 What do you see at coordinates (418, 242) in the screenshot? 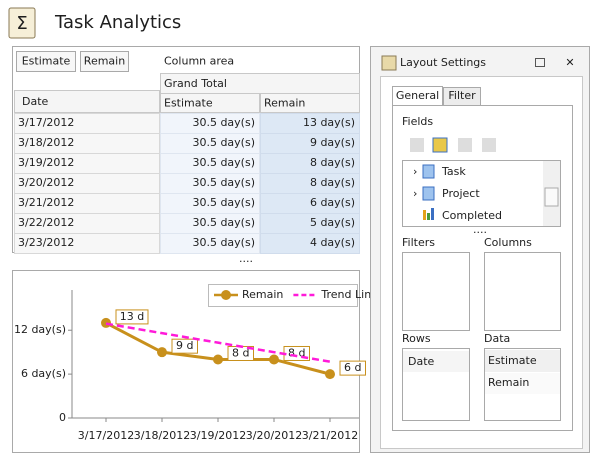
I see `area-label: Filters` at bounding box center [418, 242].